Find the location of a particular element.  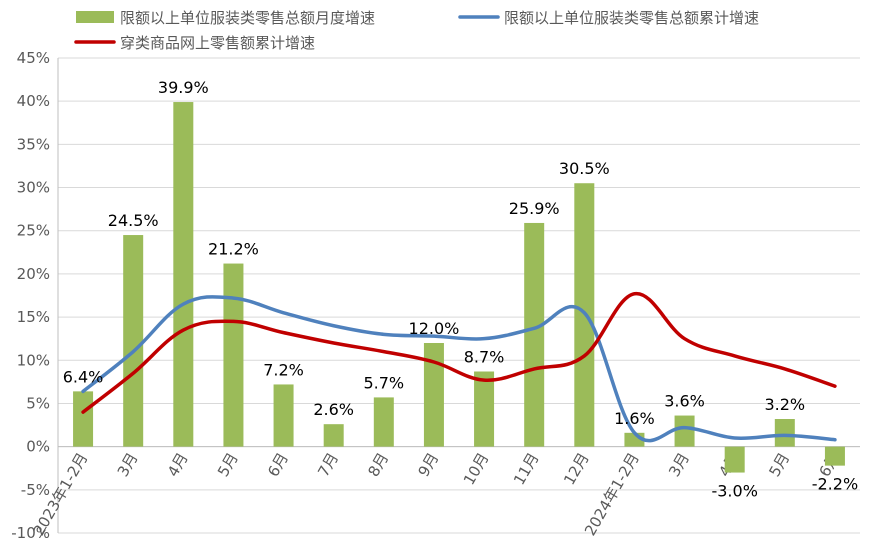

y-tick-label: 15% is located at coordinates (33, 317).